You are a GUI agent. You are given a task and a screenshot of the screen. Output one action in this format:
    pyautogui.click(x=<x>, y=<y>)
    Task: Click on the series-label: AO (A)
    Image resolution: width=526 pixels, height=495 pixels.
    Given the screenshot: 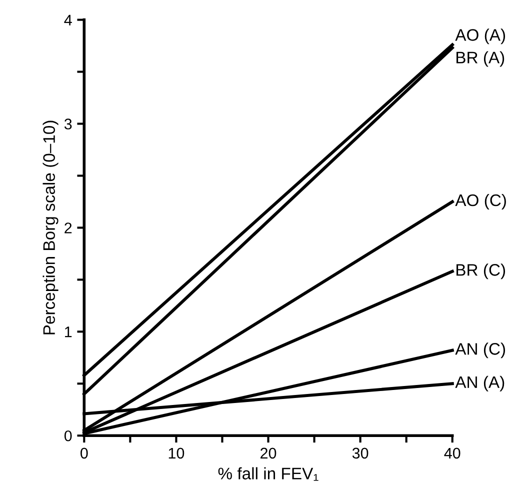 What is the action you would take?
    pyautogui.click(x=480, y=36)
    